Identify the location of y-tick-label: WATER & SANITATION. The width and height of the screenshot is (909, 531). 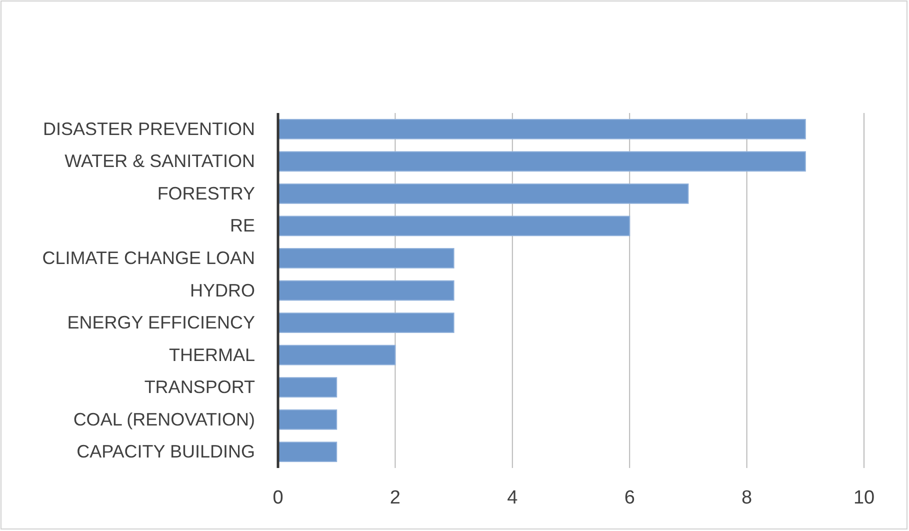
(159, 161).